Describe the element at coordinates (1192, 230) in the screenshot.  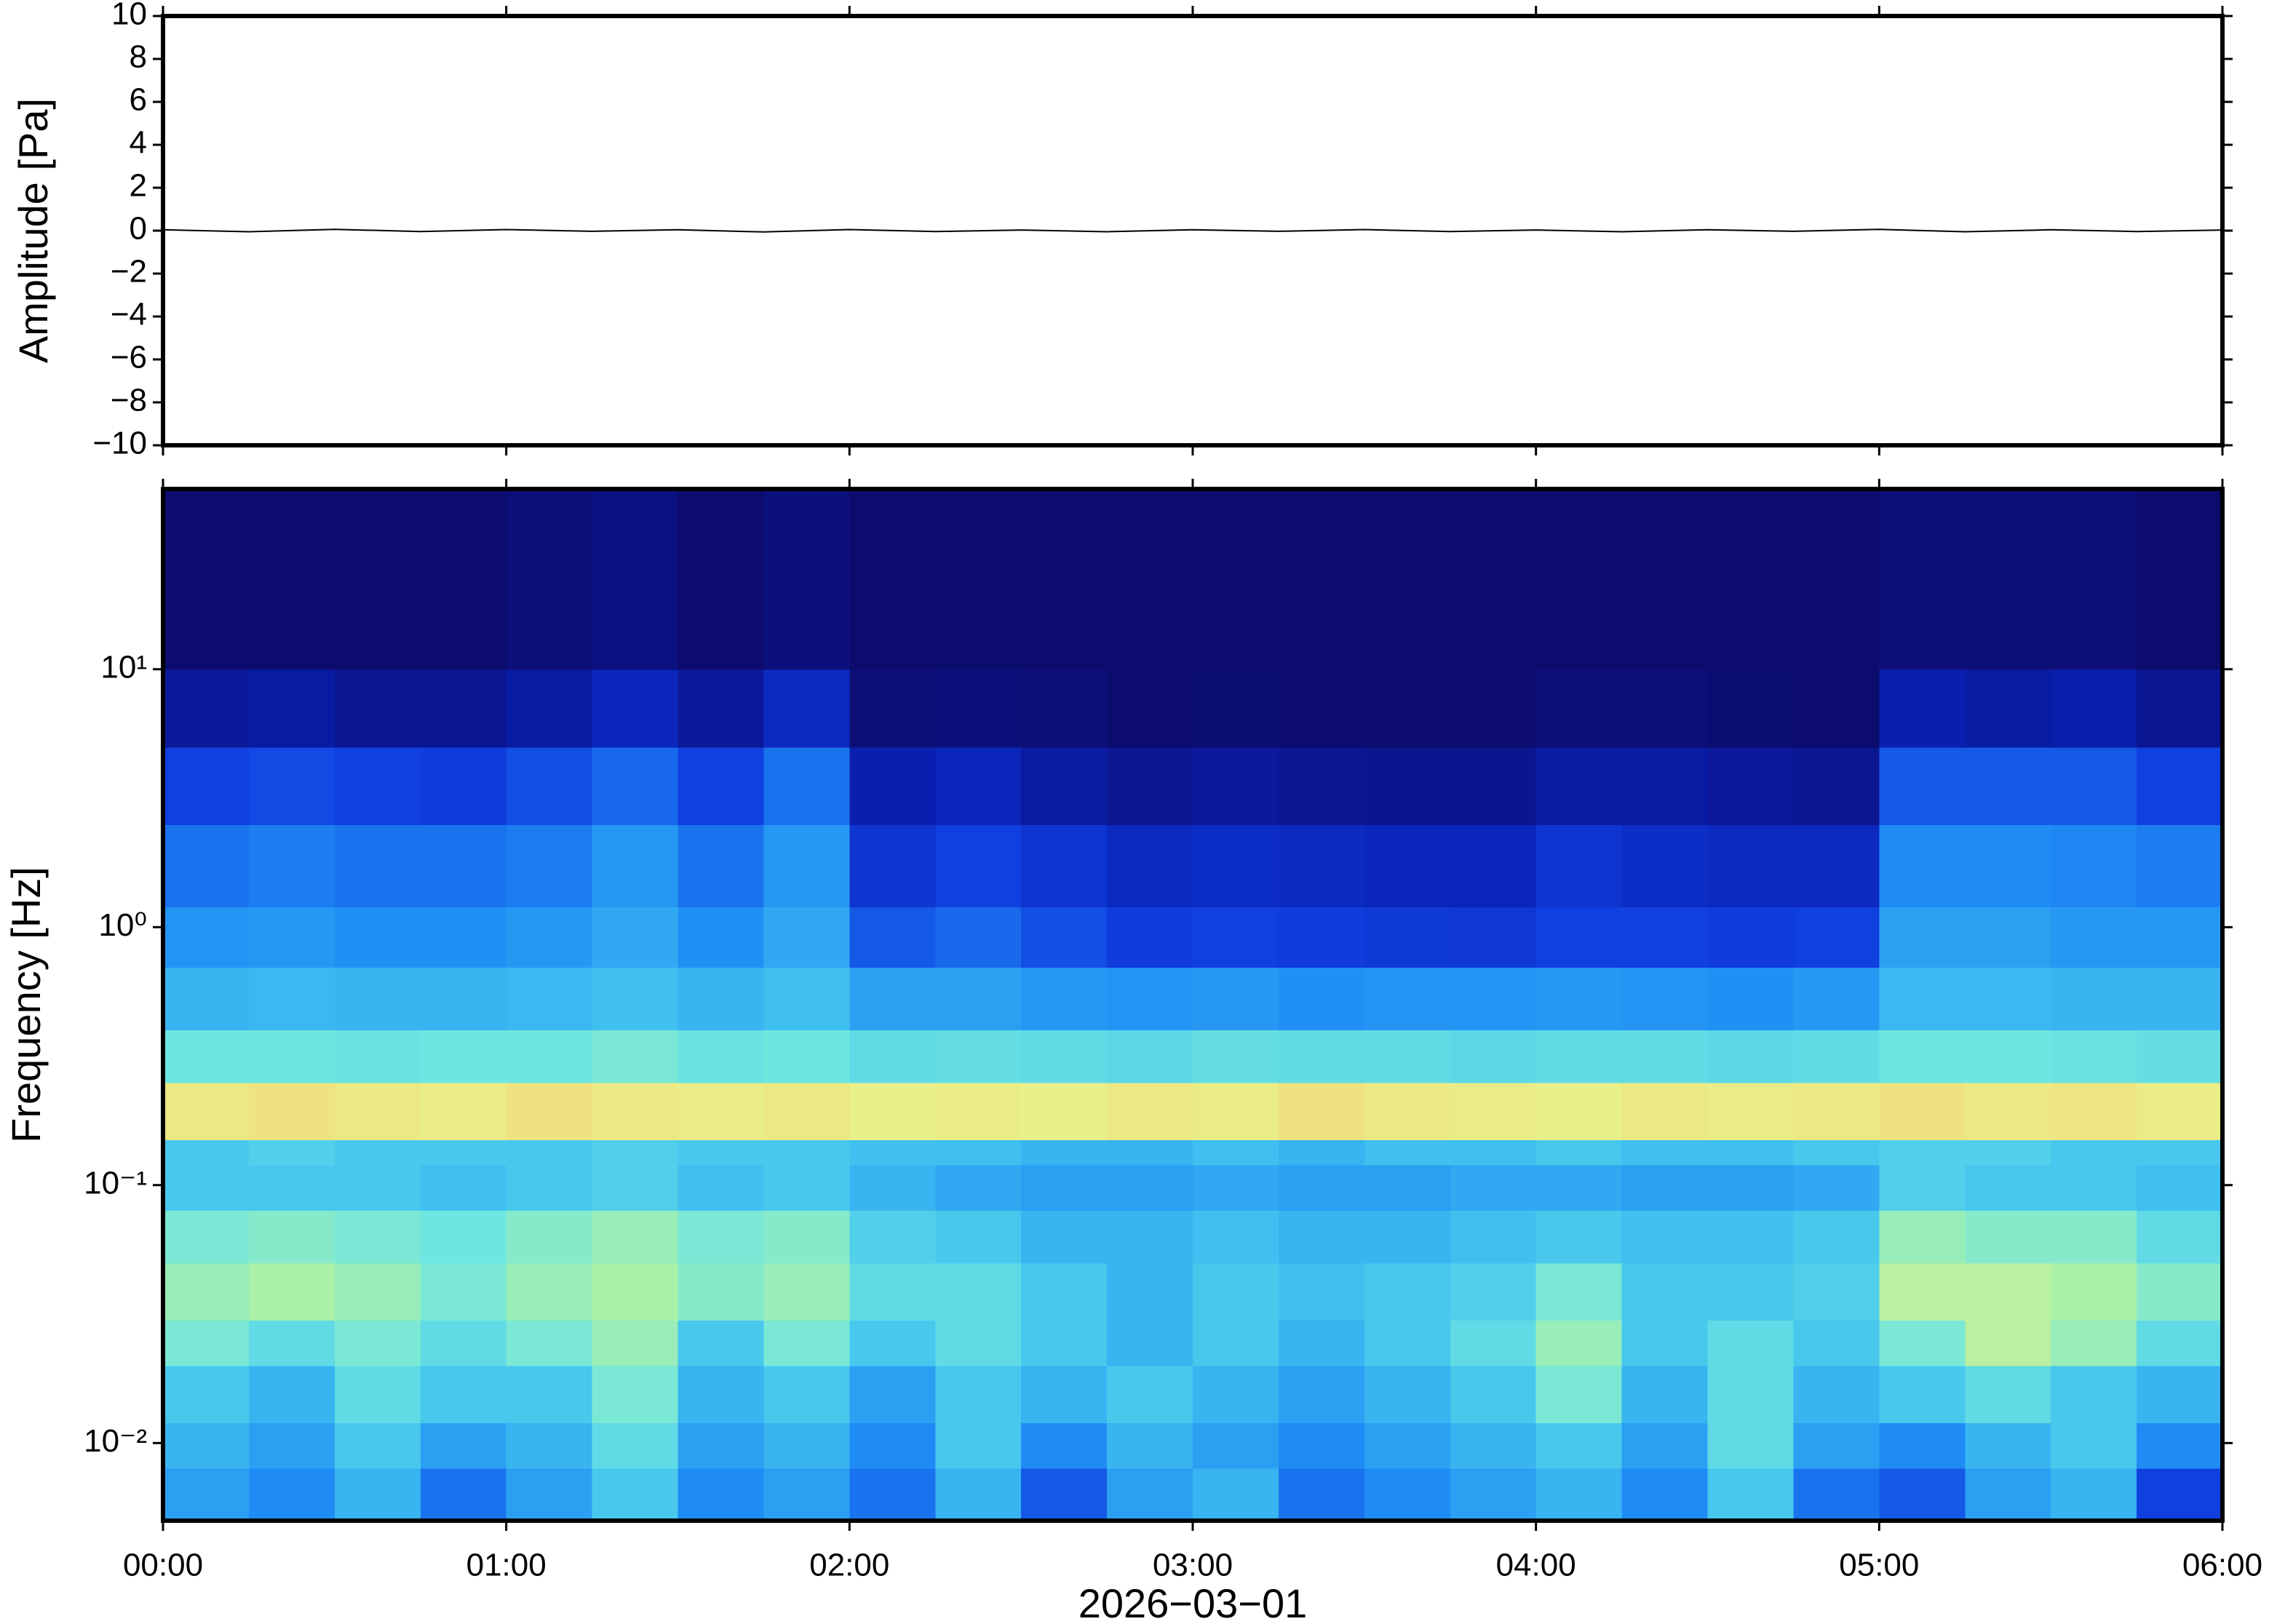
I see `waveform` at that location.